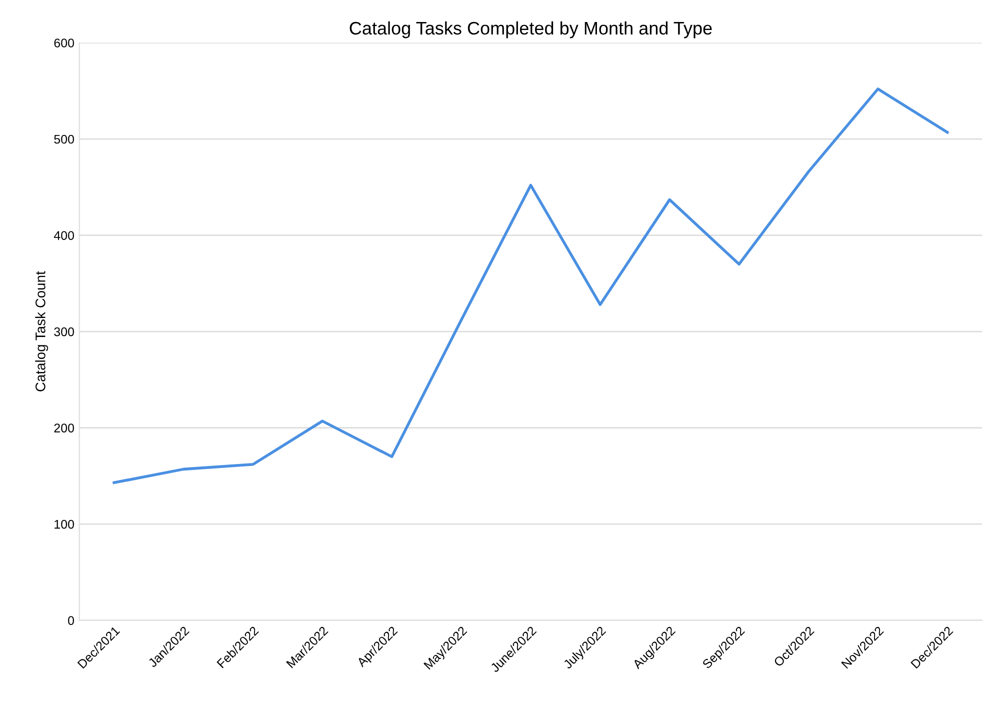 This screenshot has width=992, height=713. What do you see at coordinates (531, 29) in the screenshot?
I see `chart-title: Catalog Tasks Completed by Month and Type` at bounding box center [531, 29].